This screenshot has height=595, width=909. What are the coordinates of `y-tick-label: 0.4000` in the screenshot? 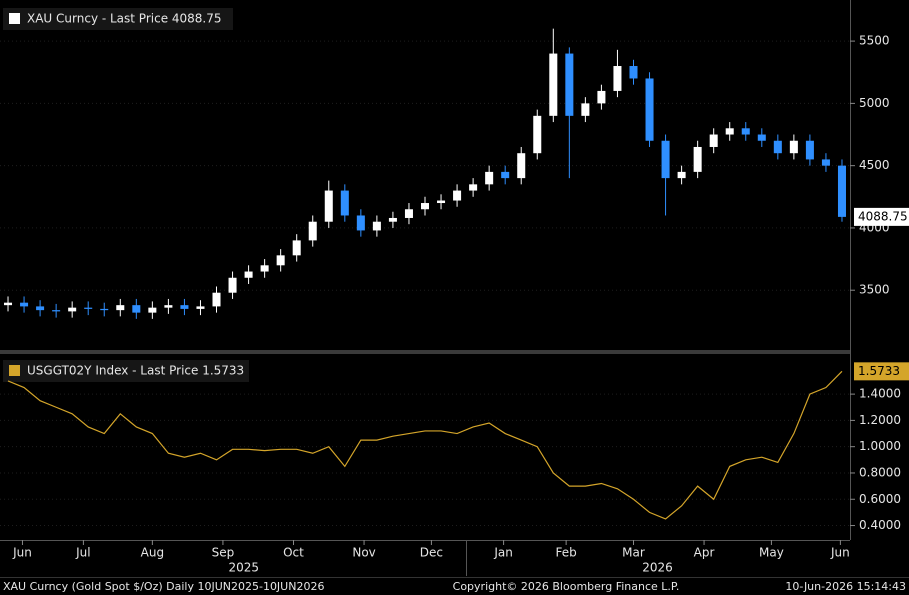 It's located at (880, 525).